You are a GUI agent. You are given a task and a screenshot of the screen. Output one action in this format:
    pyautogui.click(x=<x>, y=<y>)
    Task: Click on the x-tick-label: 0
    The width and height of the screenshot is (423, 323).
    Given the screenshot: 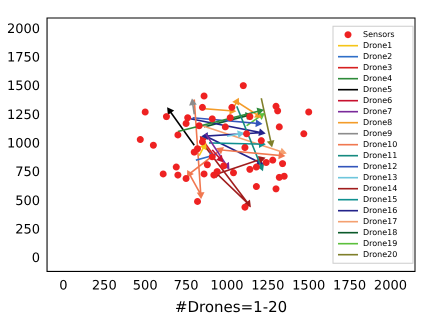 What is the action you would take?
    pyautogui.click(x=63, y=286)
    